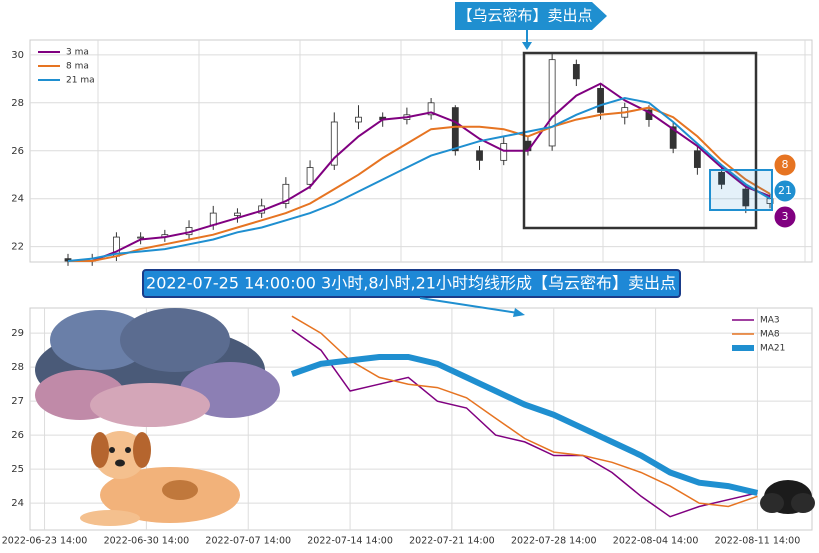 The image size is (819, 553). I want to click on x-tick-label: 2022-07-21 14:00, so click(452, 541).